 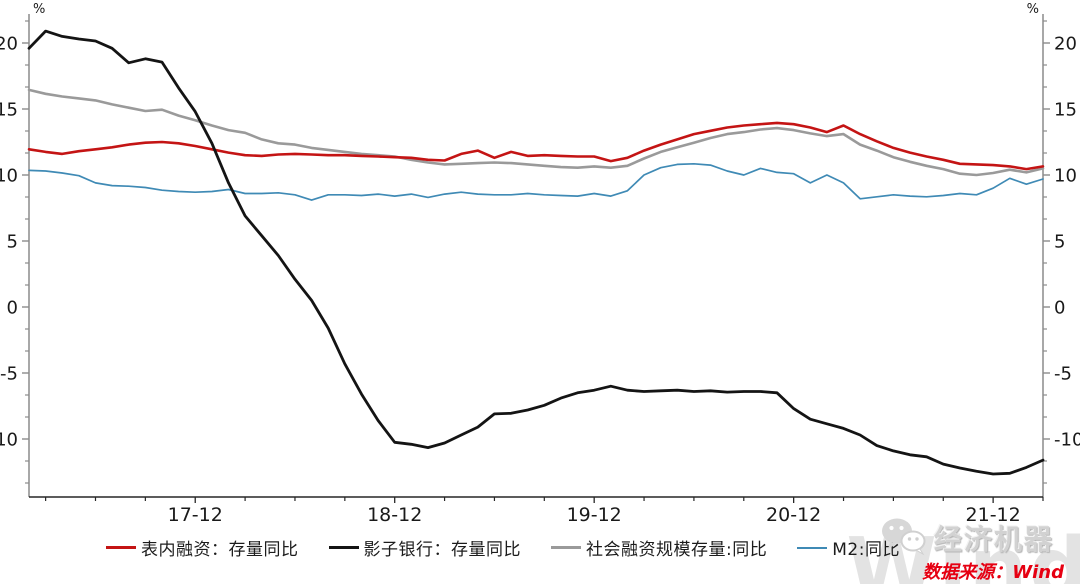 I want to click on legend-item-1: 影子银行：存量同比, so click(x=425, y=547).